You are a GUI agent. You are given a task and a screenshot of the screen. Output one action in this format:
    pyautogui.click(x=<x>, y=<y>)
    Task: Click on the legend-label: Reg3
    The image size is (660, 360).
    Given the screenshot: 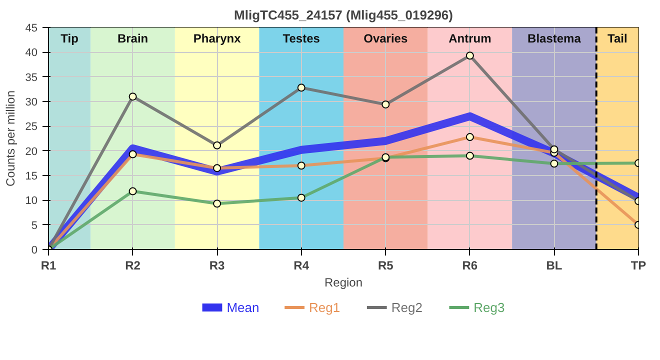 What is the action you would take?
    pyautogui.click(x=489, y=307)
    